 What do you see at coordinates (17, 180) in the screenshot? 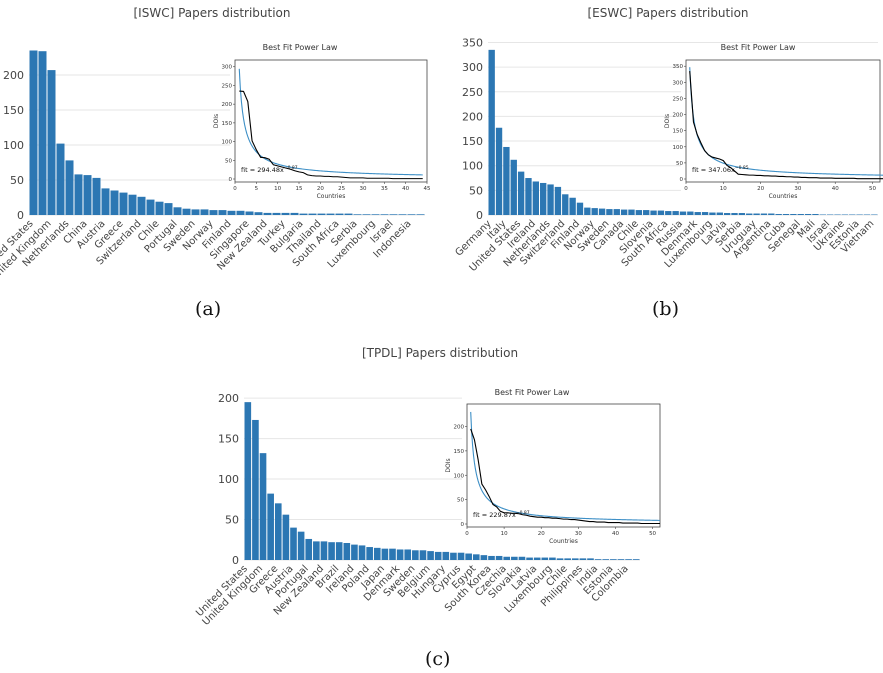
I see `y-tick-label: 50` at bounding box center [17, 180].